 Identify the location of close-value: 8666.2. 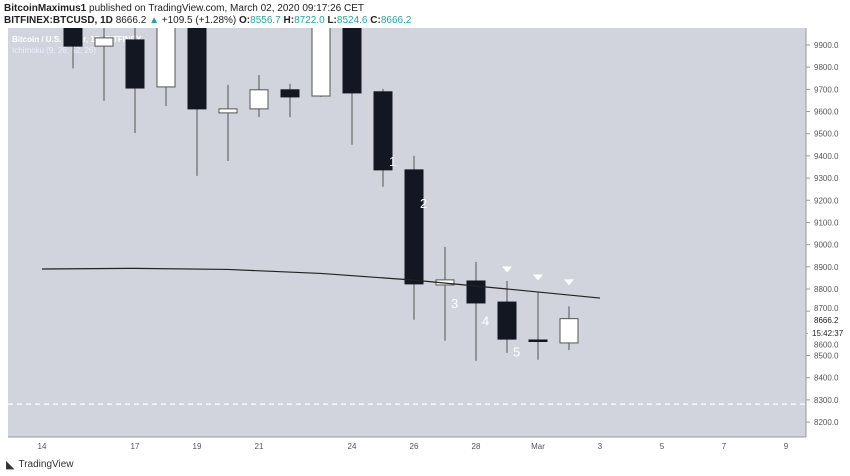
(396, 20).